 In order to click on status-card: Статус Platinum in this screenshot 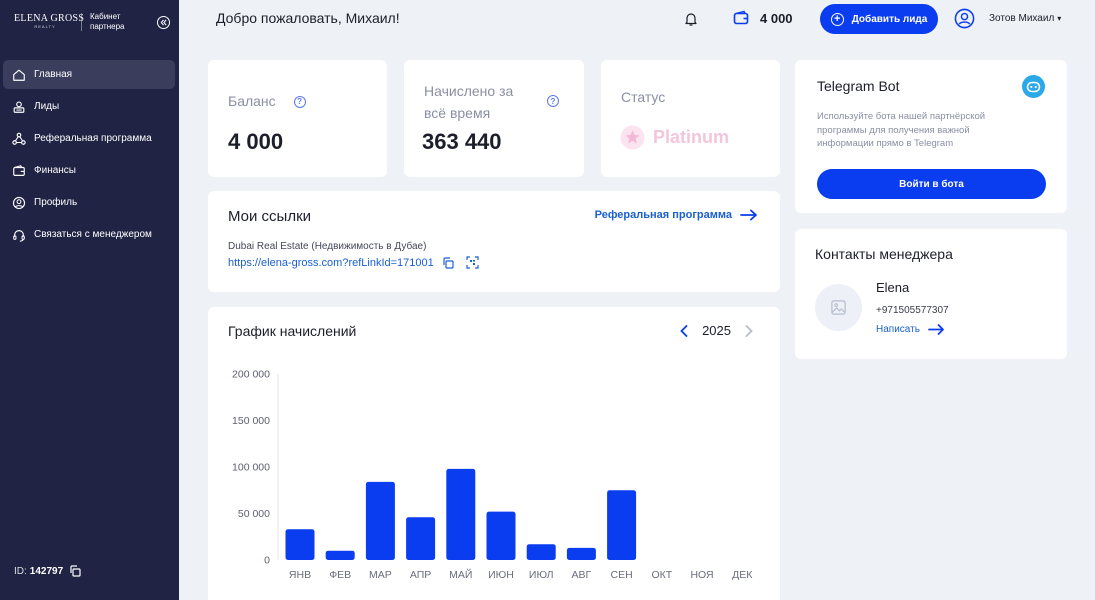, I will do `click(690, 118)`.